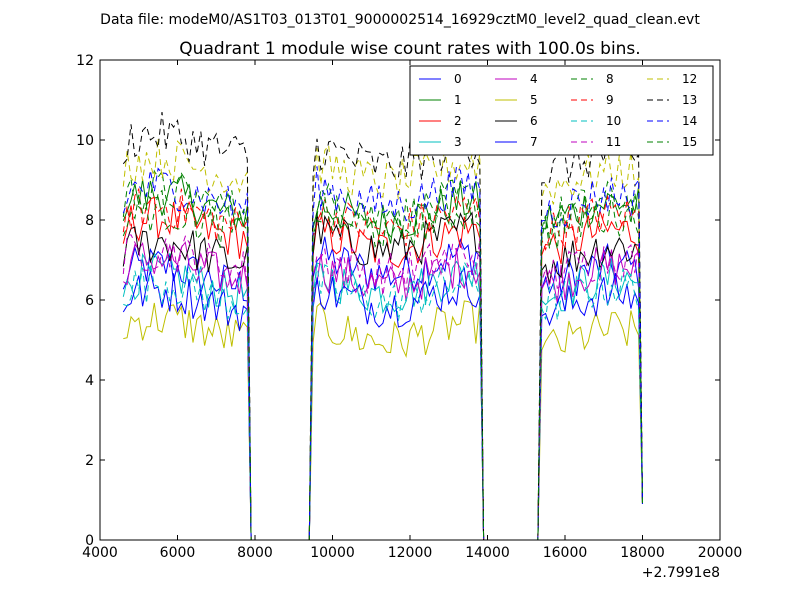 The image size is (800, 600). What do you see at coordinates (681, 573) in the screenshot?
I see `x-offset-label: +2.7991e8` at bounding box center [681, 573].